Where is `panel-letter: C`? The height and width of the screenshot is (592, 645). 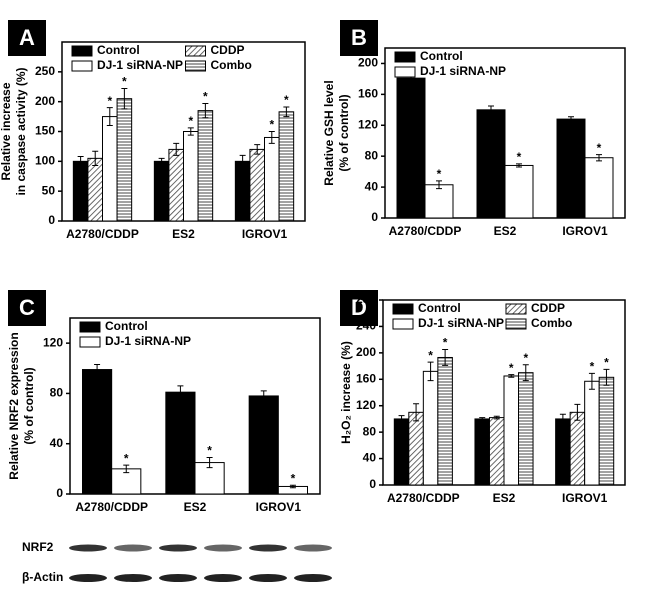
panel-letter: C is located at coordinates (27, 307).